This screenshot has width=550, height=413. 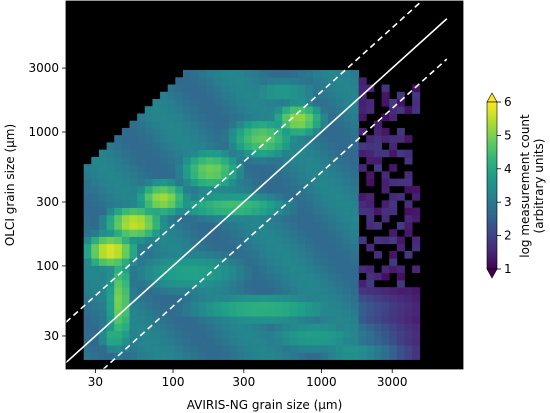 What do you see at coordinates (392, 382) in the screenshot?
I see `x-tick-label: 3000` at bounding box center [392, 382].